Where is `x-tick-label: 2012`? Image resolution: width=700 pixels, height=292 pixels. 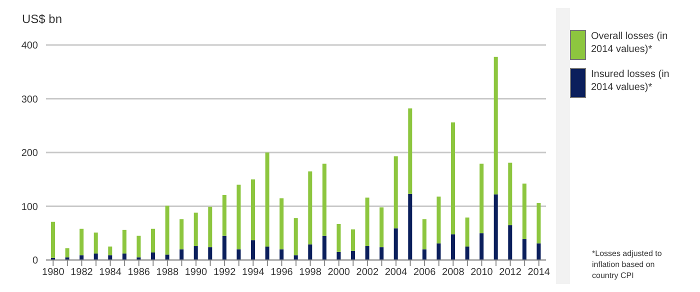
x-tick-label: 2012 is located at coordinates (510, 272).